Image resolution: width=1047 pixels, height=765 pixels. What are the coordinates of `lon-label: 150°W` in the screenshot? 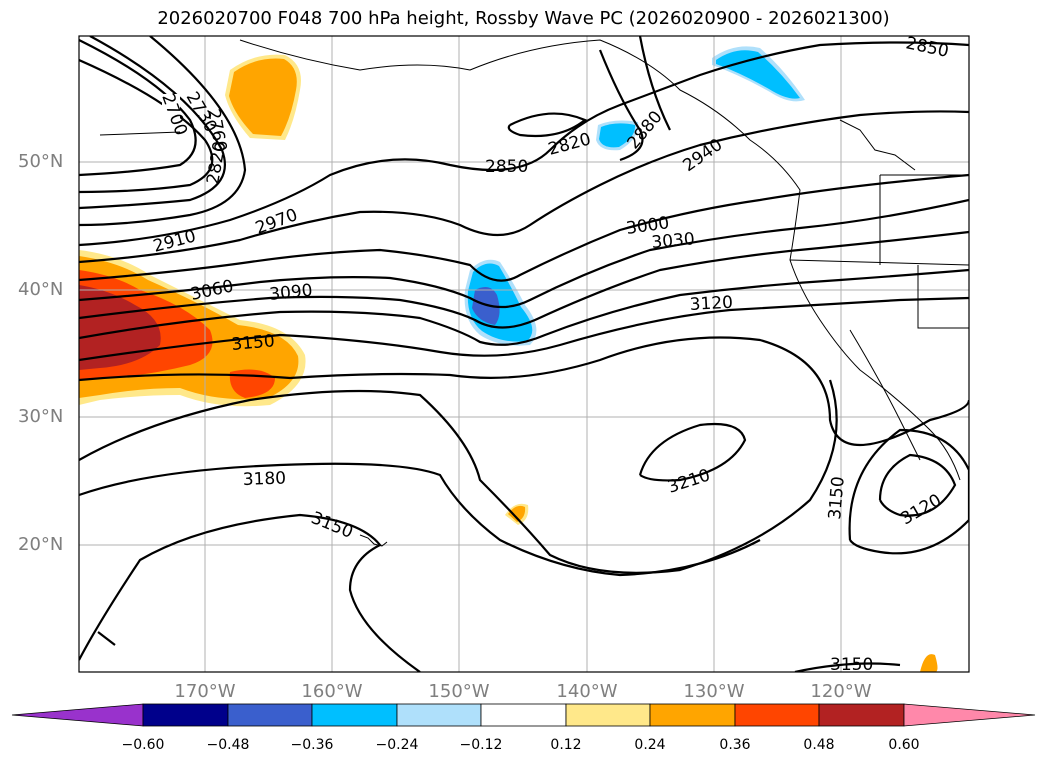 It's located at (459, 691).